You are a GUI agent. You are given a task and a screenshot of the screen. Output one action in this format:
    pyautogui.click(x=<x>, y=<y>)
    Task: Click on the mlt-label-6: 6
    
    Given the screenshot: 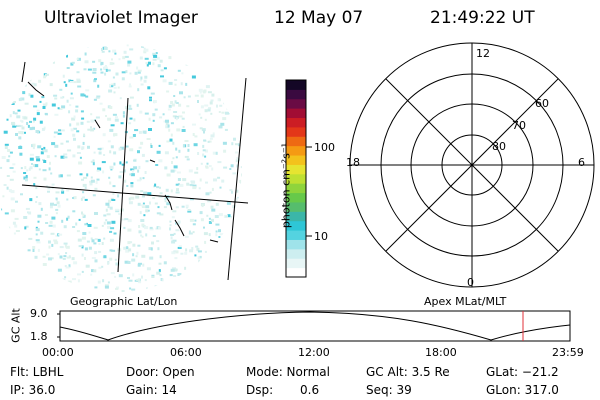 What is the action you would take?
    pyautogui.click(x=581, y=162)
    